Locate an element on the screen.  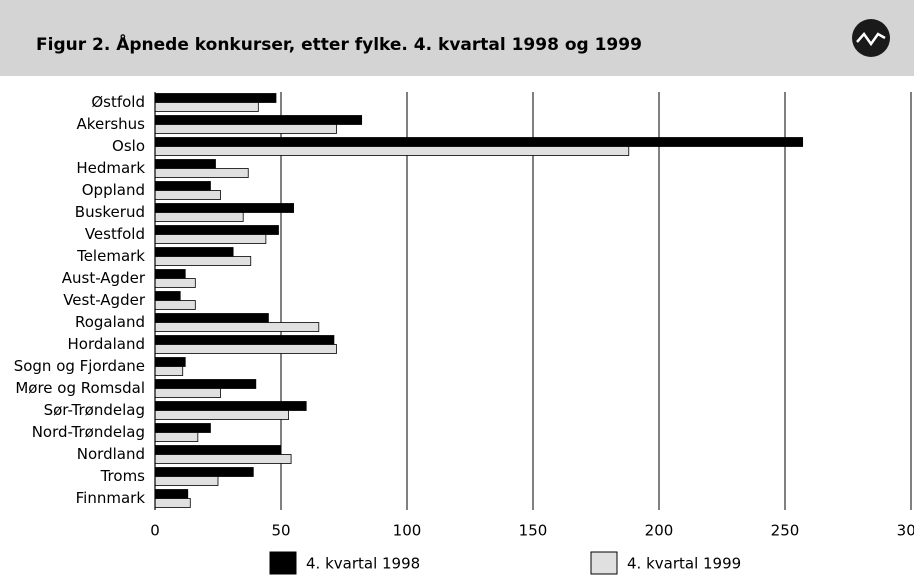
y-tick-label: Telemark is located at coordinates (110, 256).